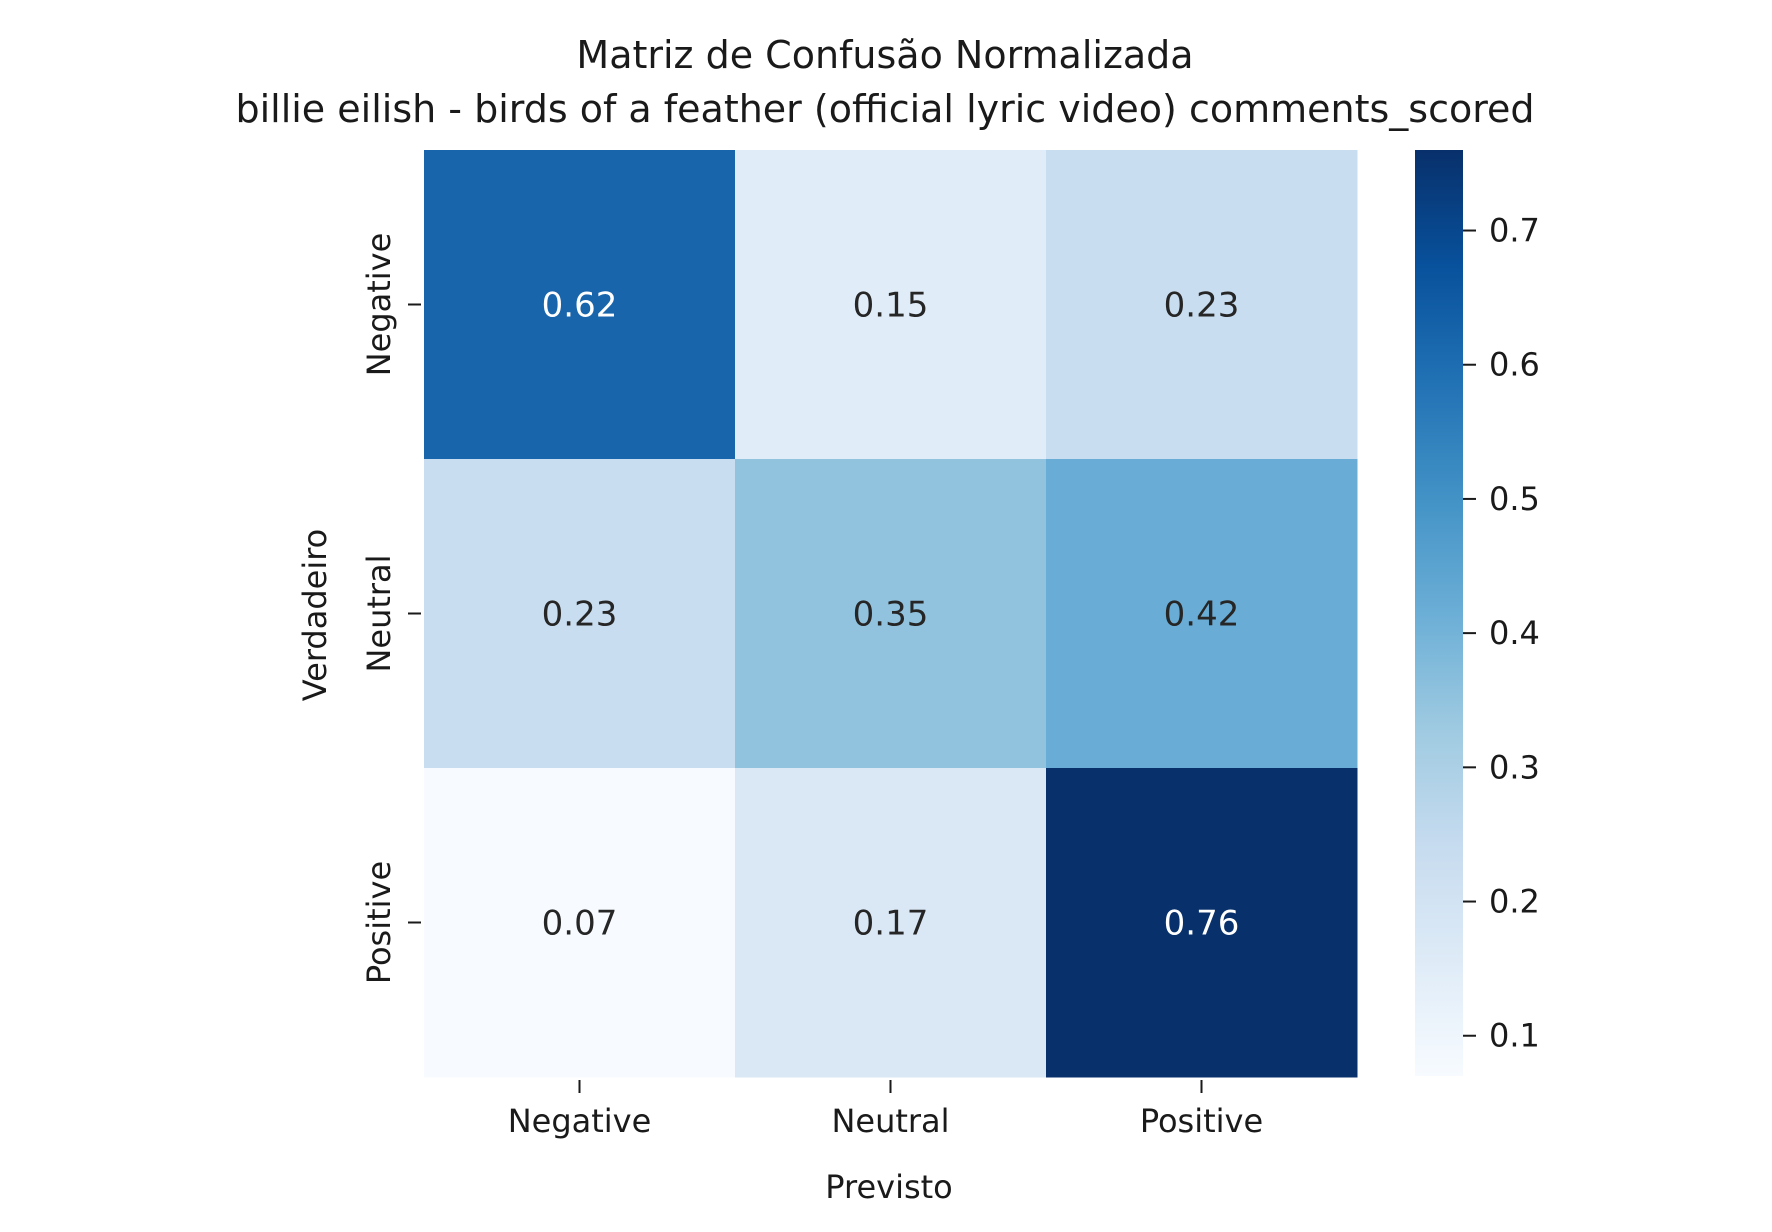 The width and height of the screenshot is (1772, 1232). What do you see at coordinates (890, 1121) in the screenshot?
I see `x-tick-label-1: Neutral` at bounding box center [890, 1121].